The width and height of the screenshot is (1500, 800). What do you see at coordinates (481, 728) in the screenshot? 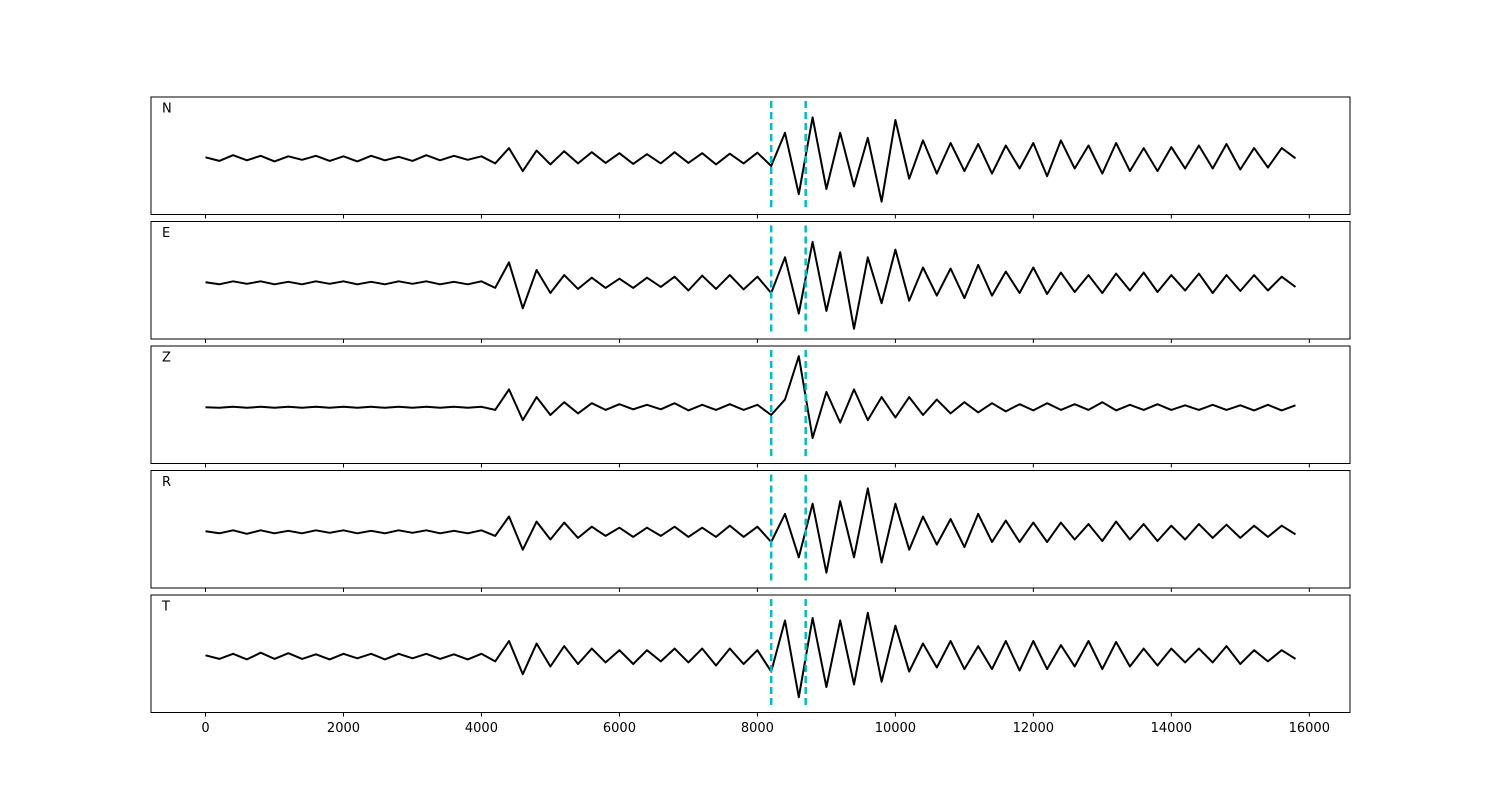
I see `x-tick-label: 4000` at bounding box center [481, 728].